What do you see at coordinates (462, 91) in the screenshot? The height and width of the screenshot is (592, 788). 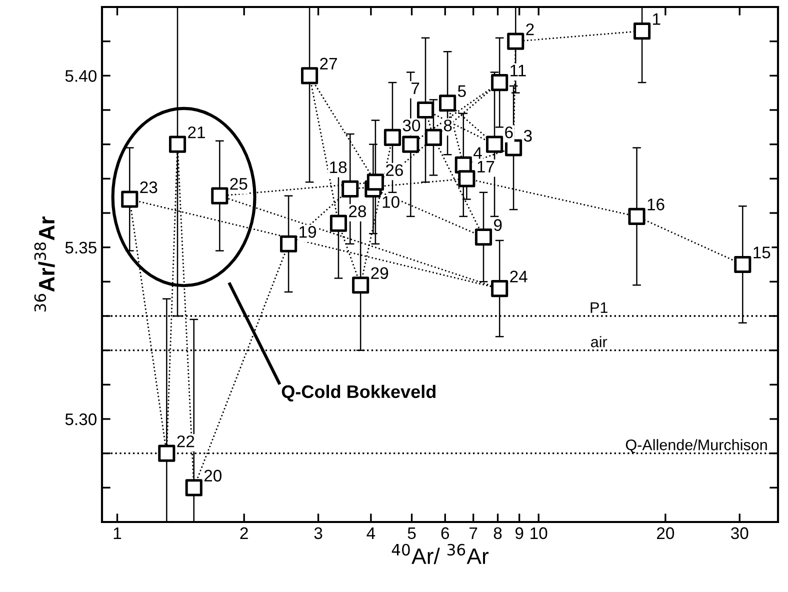 I see `annotation: 5` at bounding box center [462, 91].